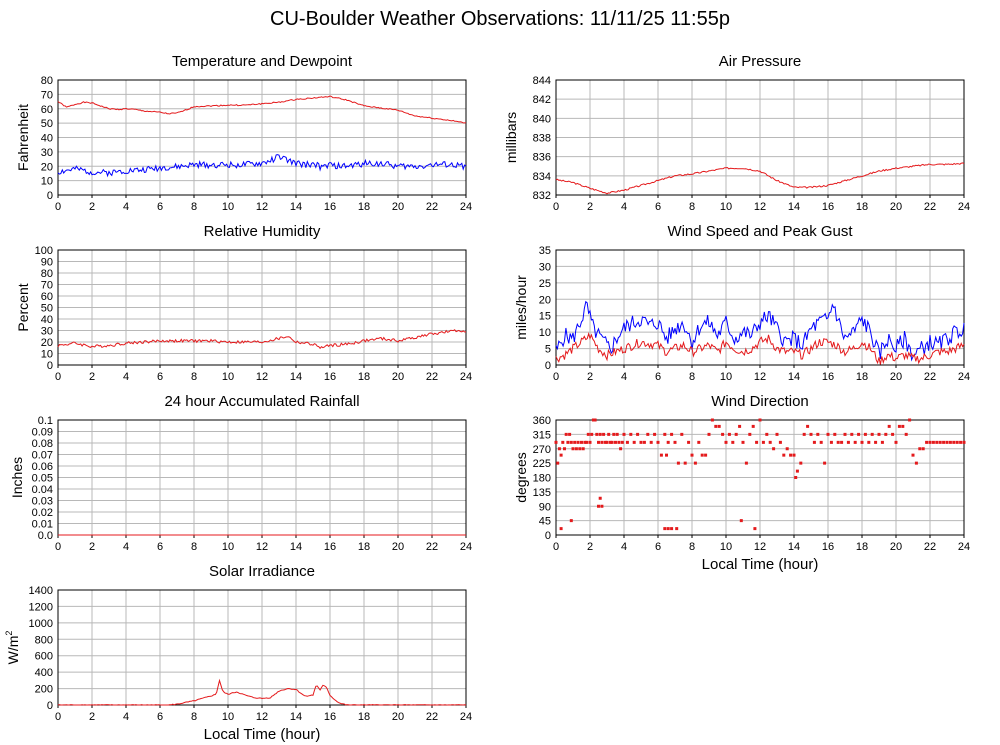  What do you see at coordinates (556, 207) in the screenshot?
I see `pressure-x-tick-label: 0` at bounding box center [556, 207].